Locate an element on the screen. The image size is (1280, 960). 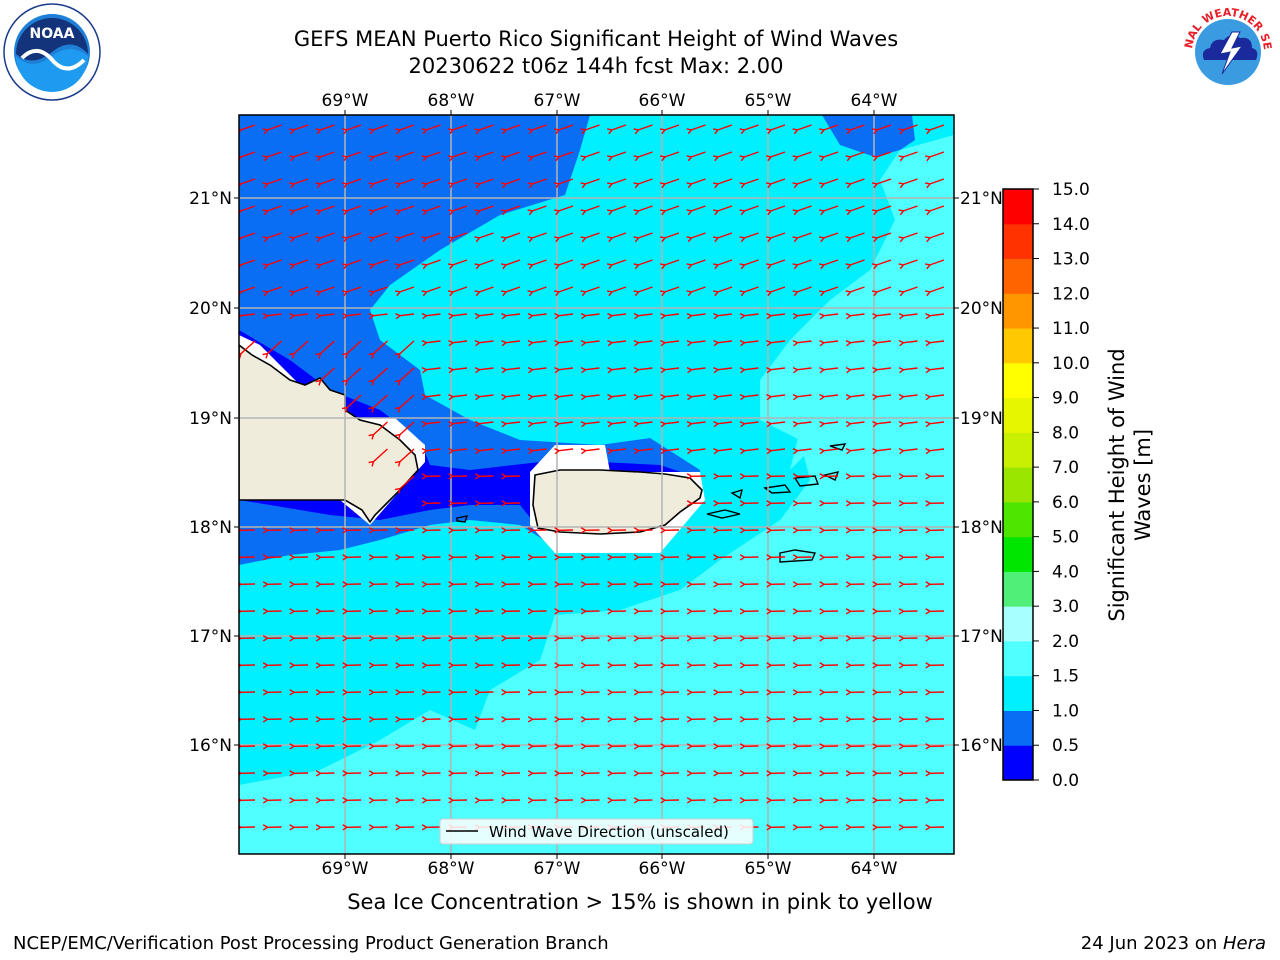
colorbar-tick-label: 0.5 is located at coordinates (1065, 746).